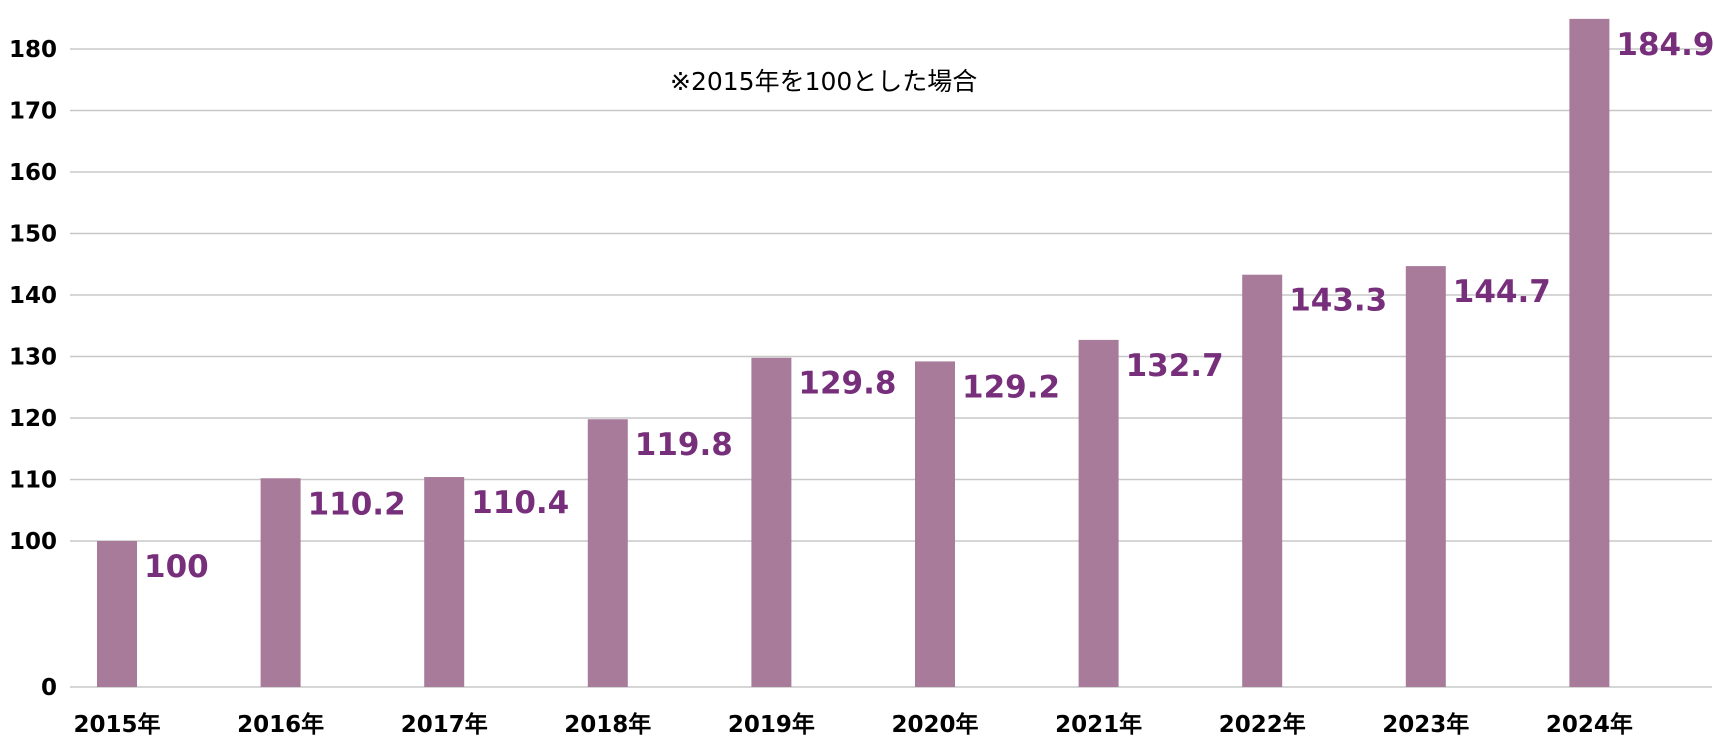 Image resolution: width=1714 pixels, height=750 pixels. Describe the element at coordinates (1425, 476) in the screenshot. I see `bar-2023年` at that location.